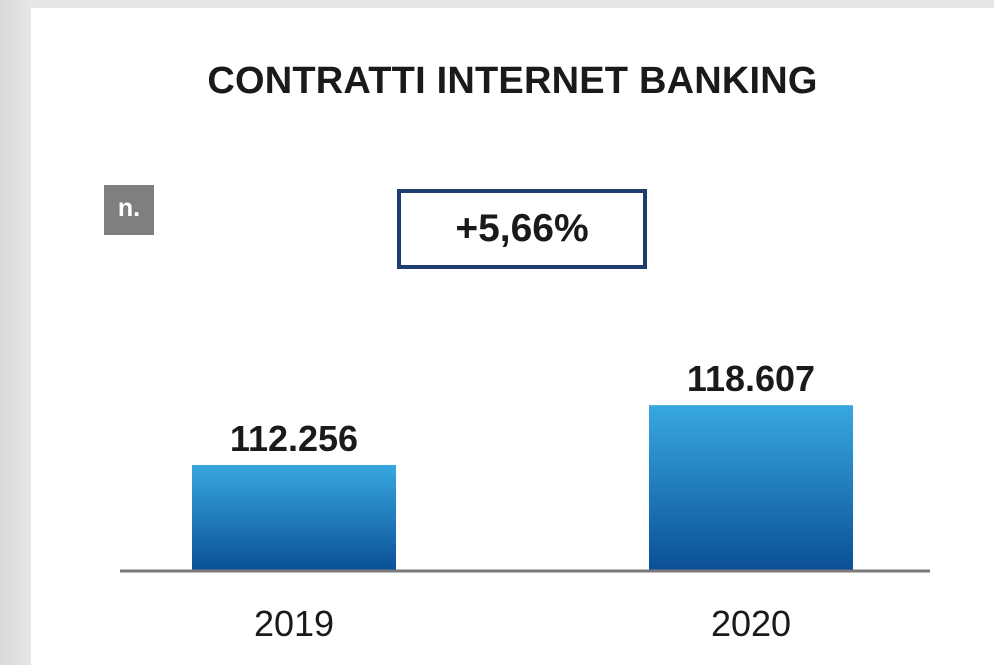 The height and width of the screenshot is (665, 994). Describe the element at coordinates (129, 210) in the screenshot. I see `unit-badge: n.` at that location.